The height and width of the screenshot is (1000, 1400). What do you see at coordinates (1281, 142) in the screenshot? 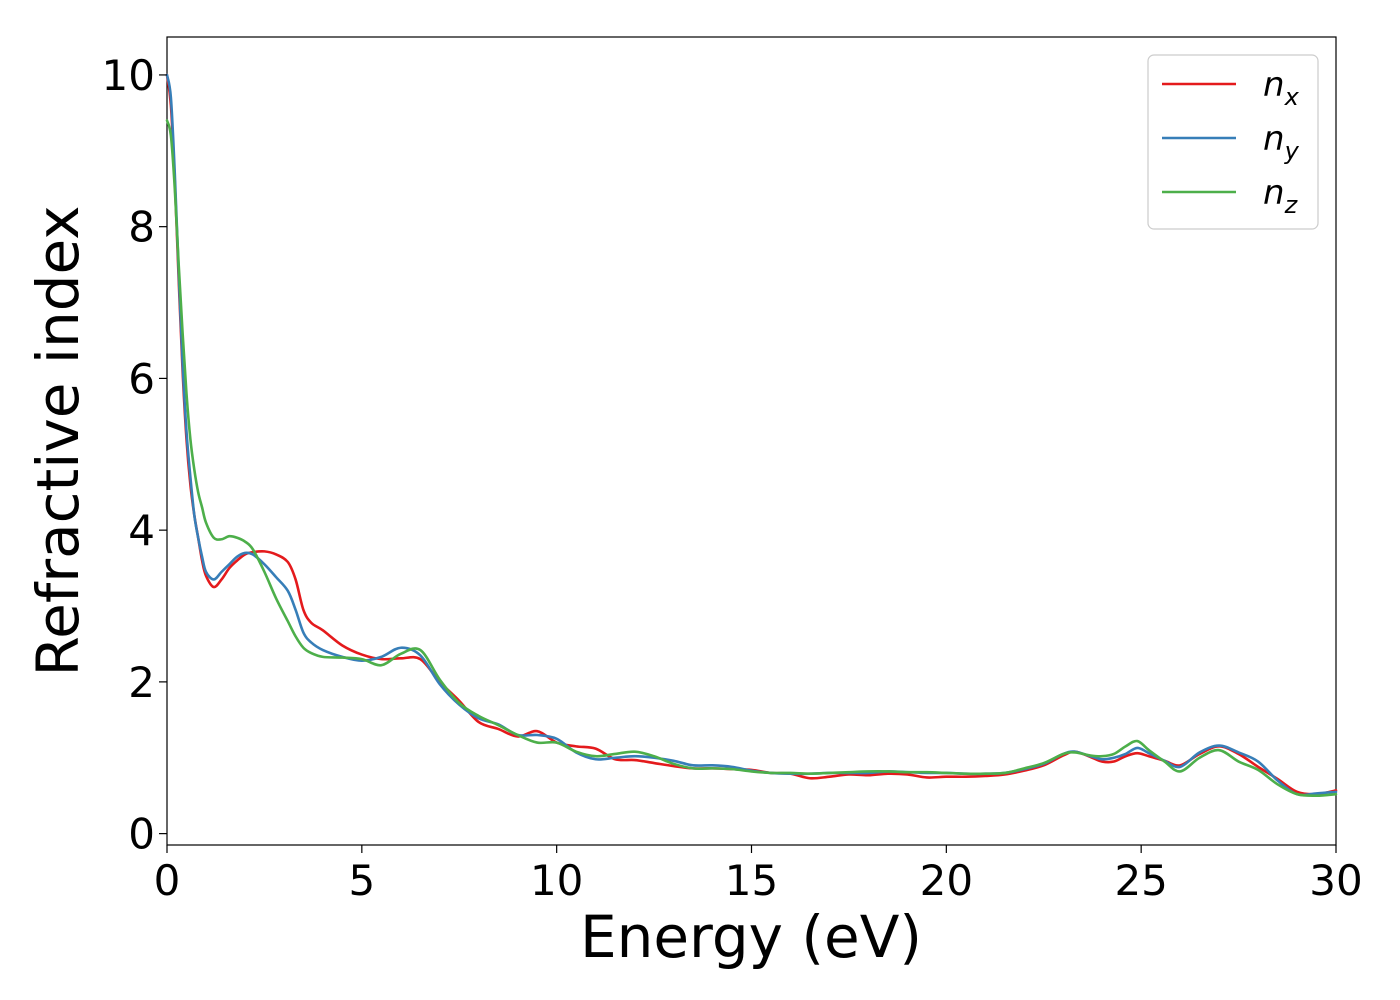
I see `legend-label-ny: ny` at bounding box center [1281, 142].